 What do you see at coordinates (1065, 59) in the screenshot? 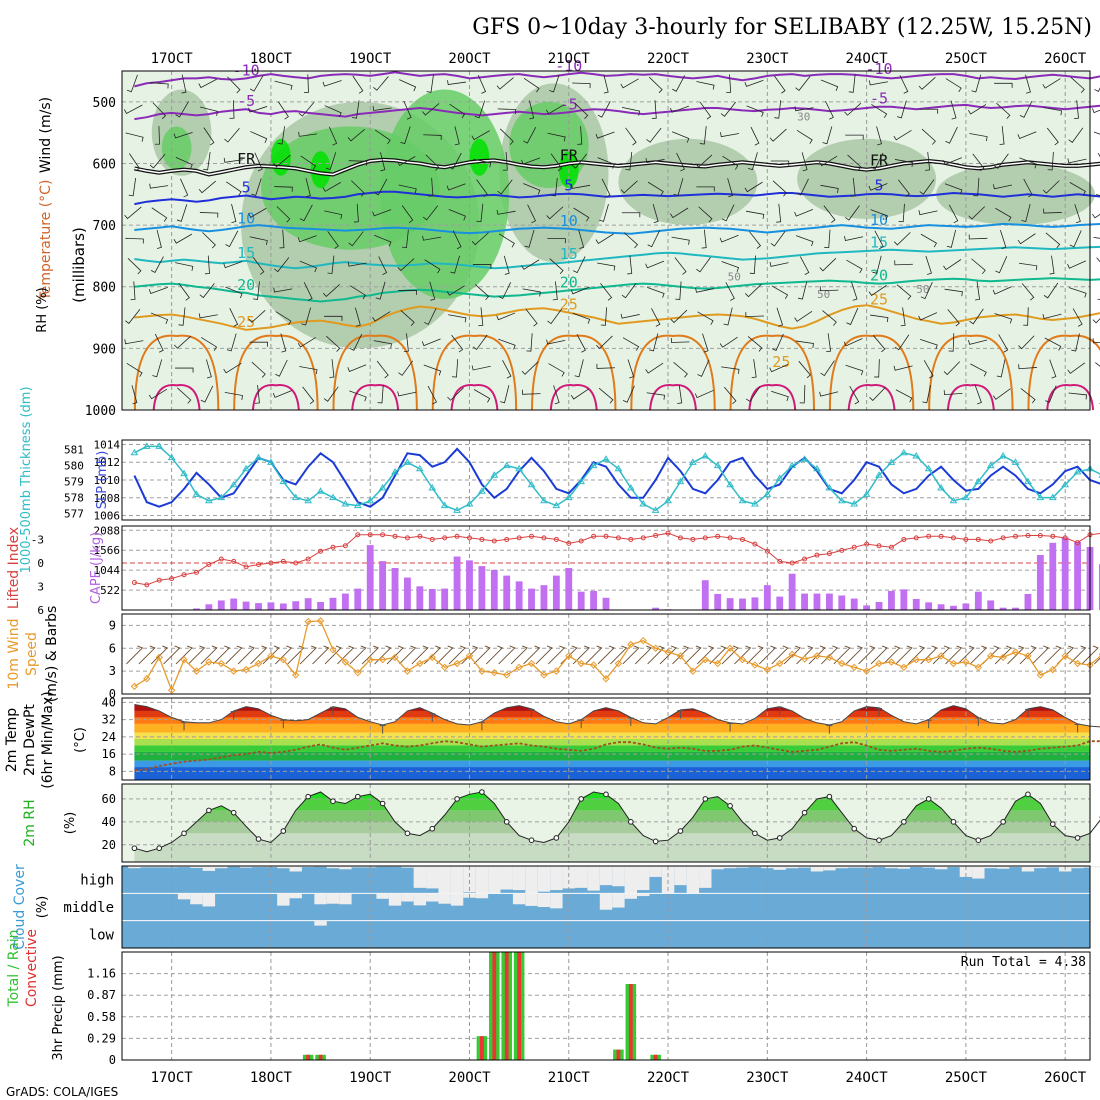
I see `date-tick-top: 26OCT` at bounding box center [1065, 59].